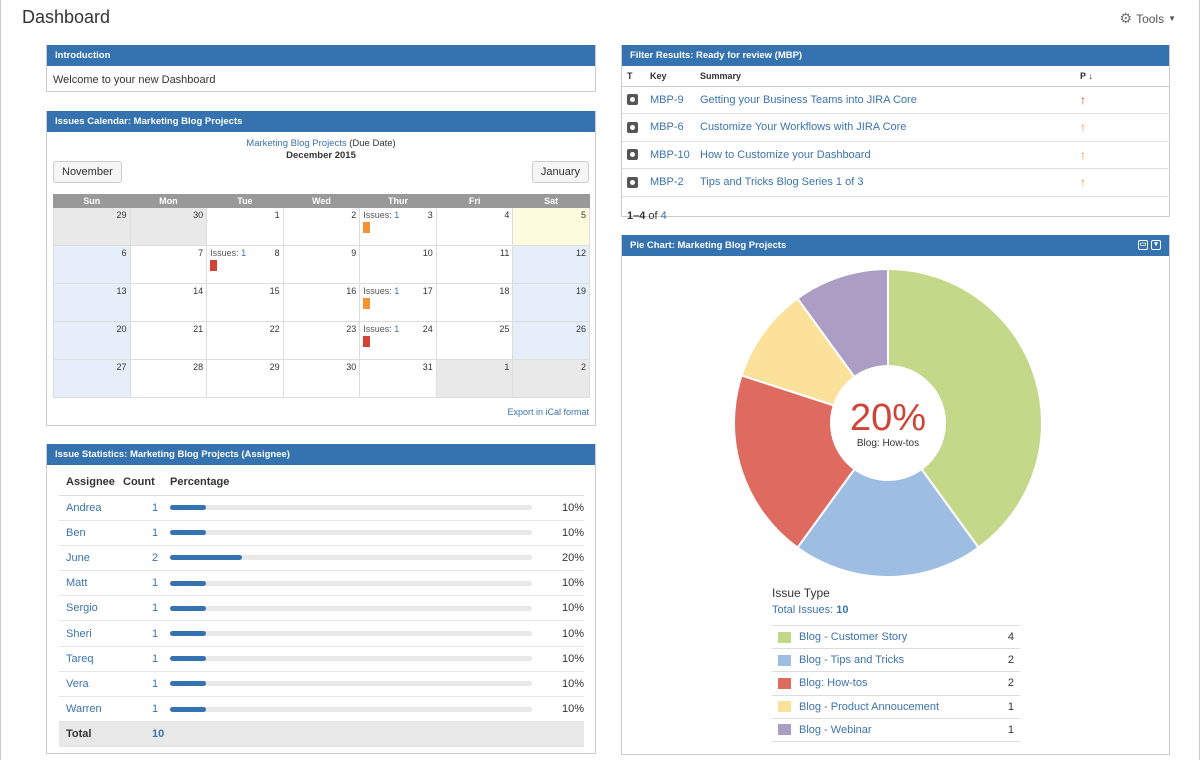 The width and height of the screenshot is (1200, 760). I want to click on filter-count-total: 4, so click(663, 216).